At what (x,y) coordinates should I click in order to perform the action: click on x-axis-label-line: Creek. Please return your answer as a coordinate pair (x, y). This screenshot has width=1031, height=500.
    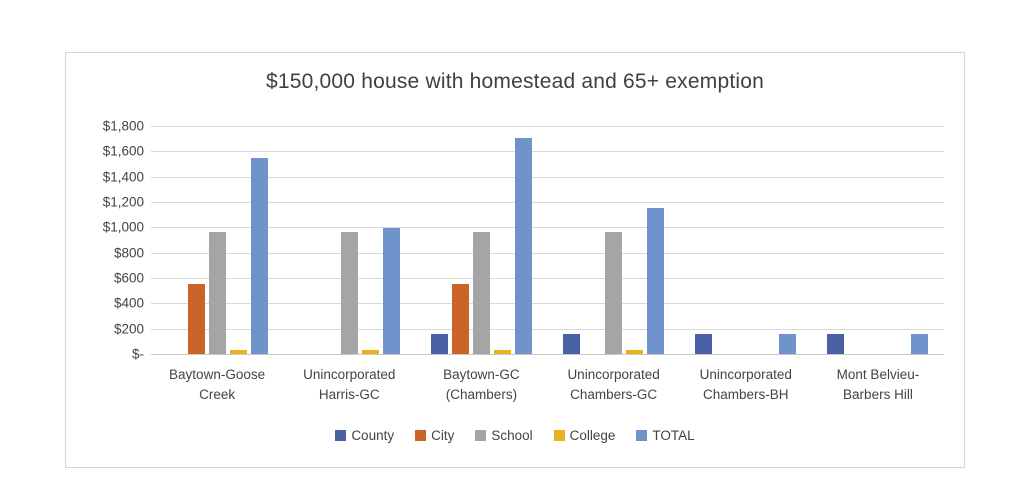
    Looking at the image, I should click on (217, 394).